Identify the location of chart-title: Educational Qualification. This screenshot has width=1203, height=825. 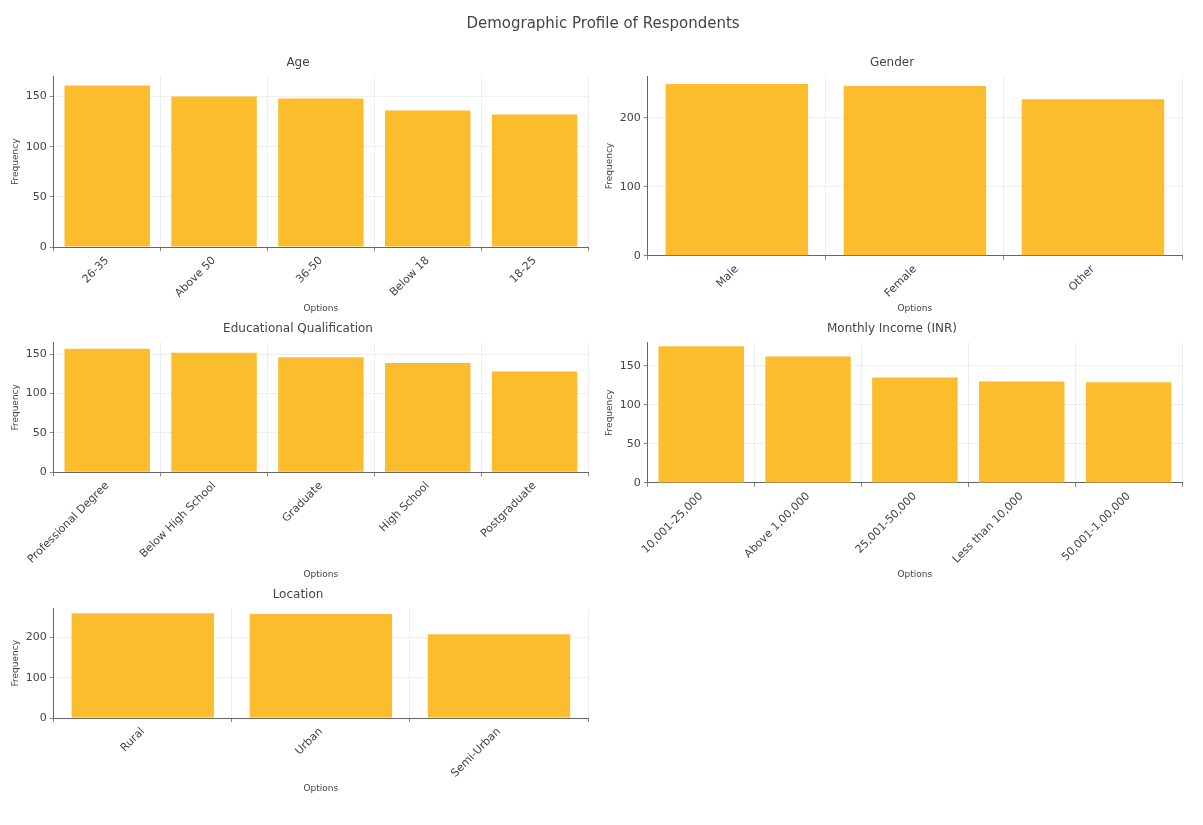
(298, 328).